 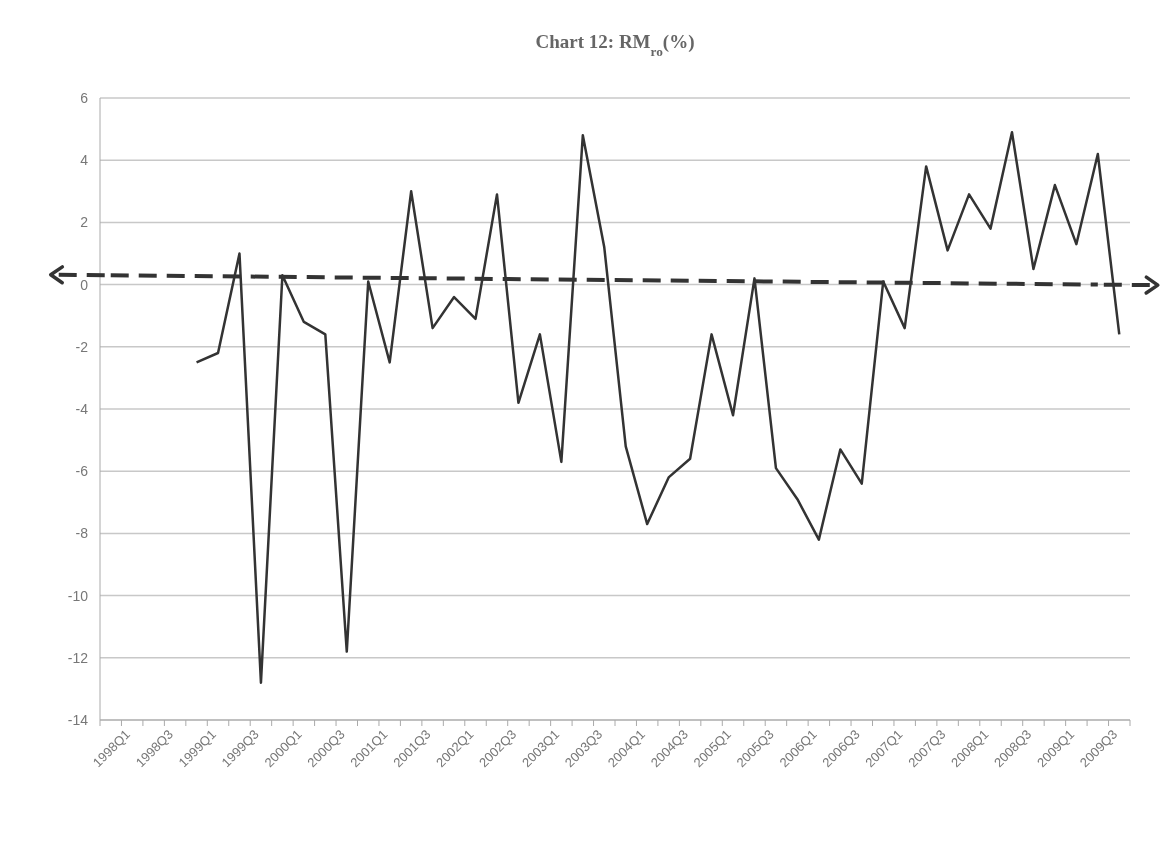 I want to click on y-tick-label: -8, so click(x=82, y=533).